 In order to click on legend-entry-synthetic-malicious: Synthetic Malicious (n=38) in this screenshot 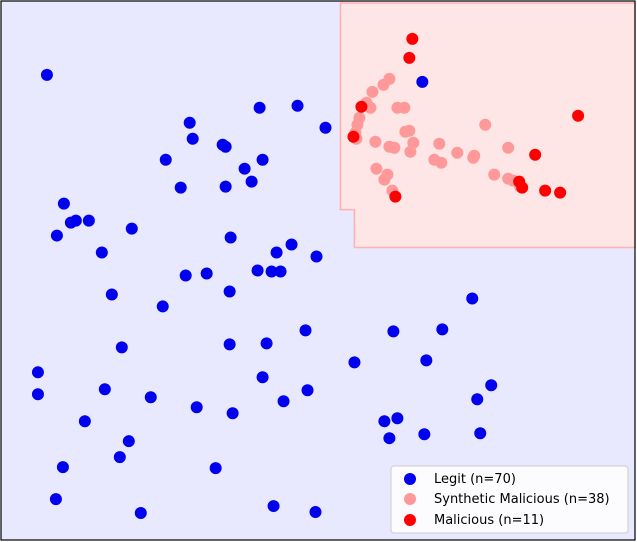, I will do `click(507, 499)`.